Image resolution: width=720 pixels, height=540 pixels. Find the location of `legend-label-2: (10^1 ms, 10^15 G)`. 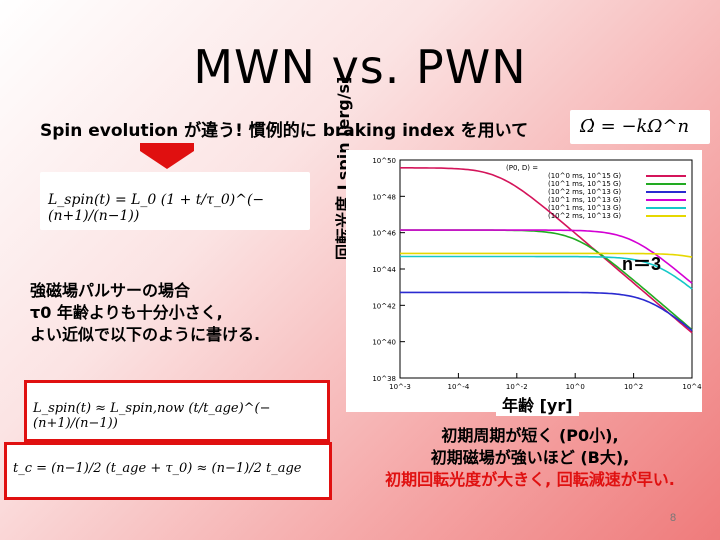

legend-label-2: (10^1 ms, 10^15 G) is located at coordinates (584, 184).